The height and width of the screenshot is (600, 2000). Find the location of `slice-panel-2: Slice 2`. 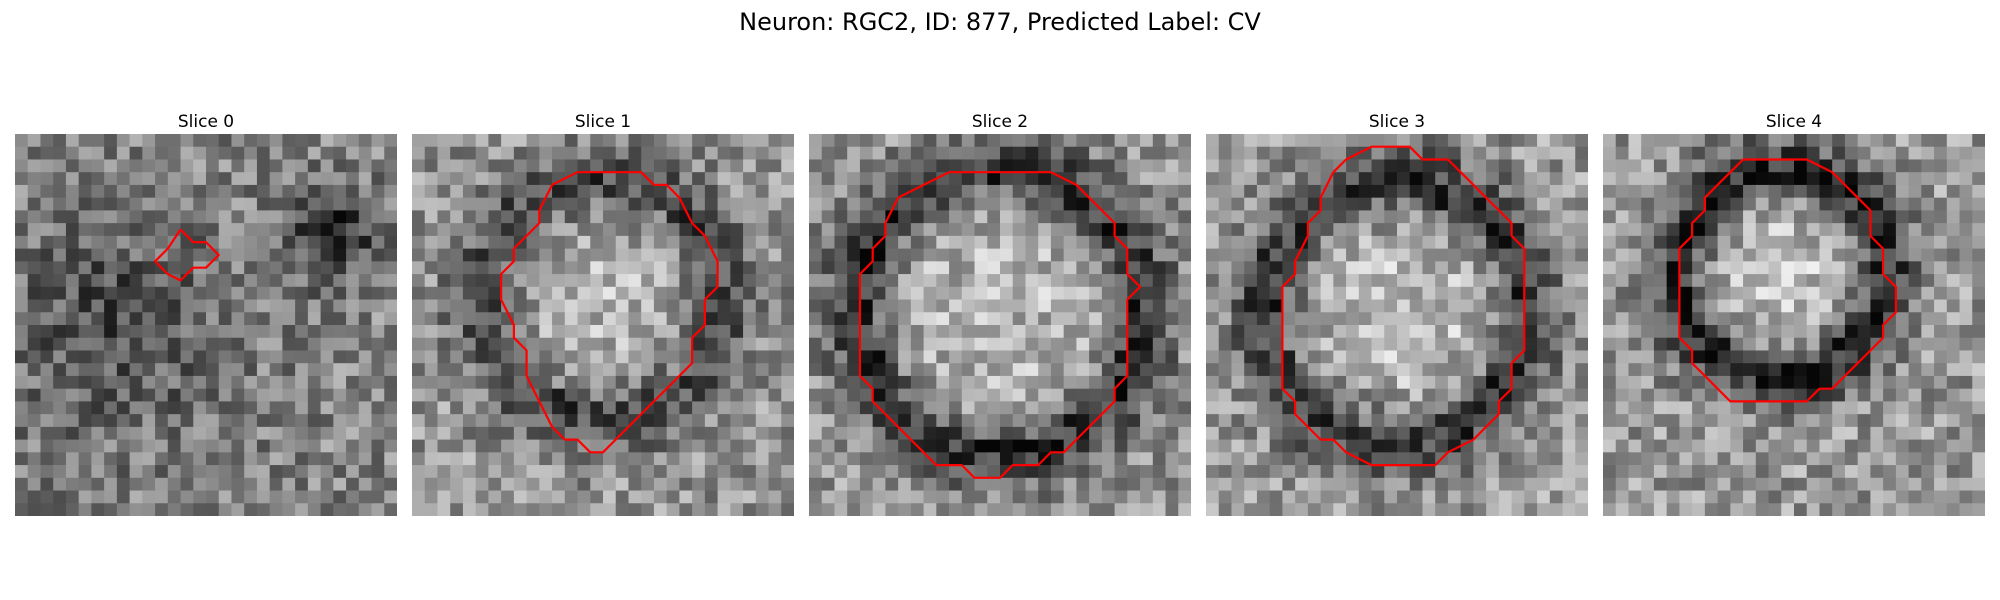

slice-panel-2: Slice 2 is located at coordinates (1000, 313).